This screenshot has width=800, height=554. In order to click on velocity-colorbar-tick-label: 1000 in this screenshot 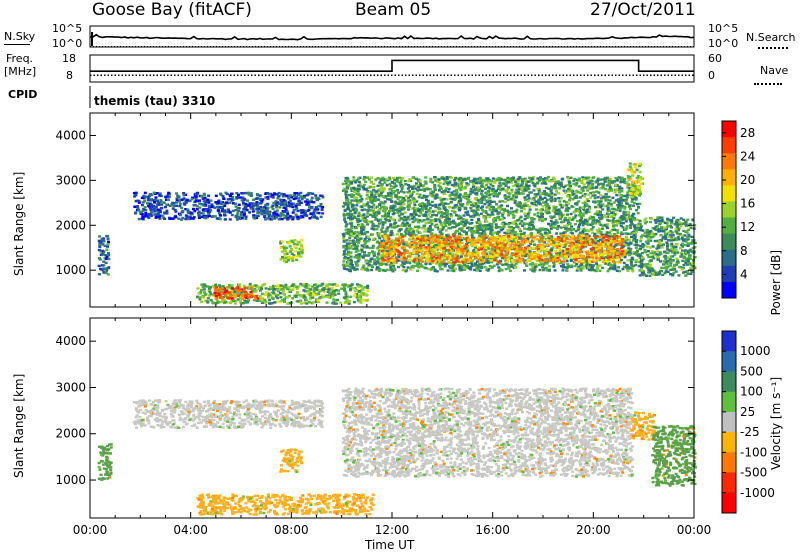, I will do `click(755, 351)`.